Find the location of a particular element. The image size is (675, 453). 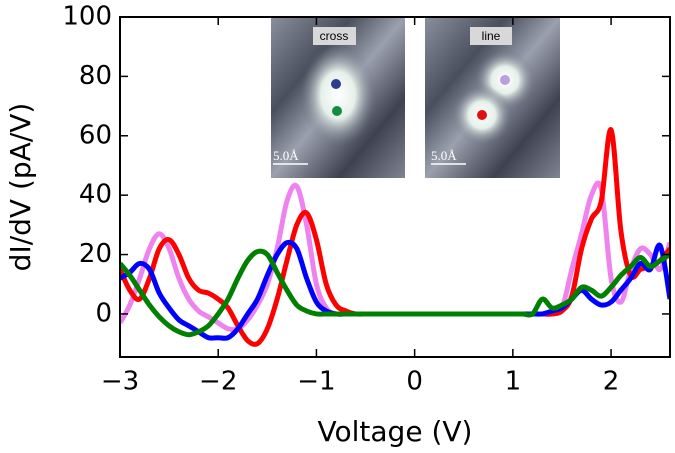

x-tick-label: 0 is located at coordinates (414, 382).